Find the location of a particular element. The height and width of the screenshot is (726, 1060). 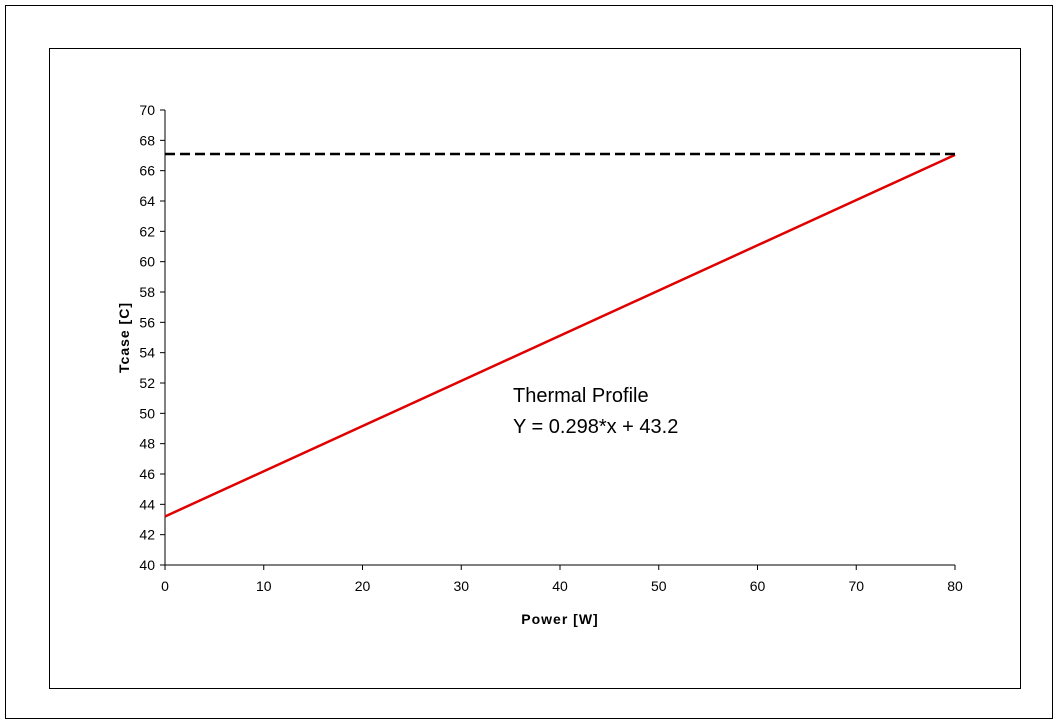

y-tick-label: 64 is located at coordinates (147, 201).